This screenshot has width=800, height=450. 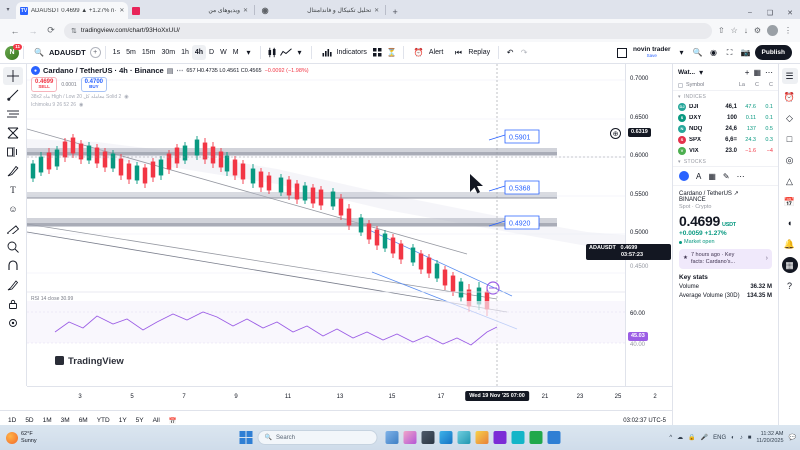 What do you see at coordinates (482, 437) in the screenshot?
I see `chrome-icon` at bounding box center [482, 437].